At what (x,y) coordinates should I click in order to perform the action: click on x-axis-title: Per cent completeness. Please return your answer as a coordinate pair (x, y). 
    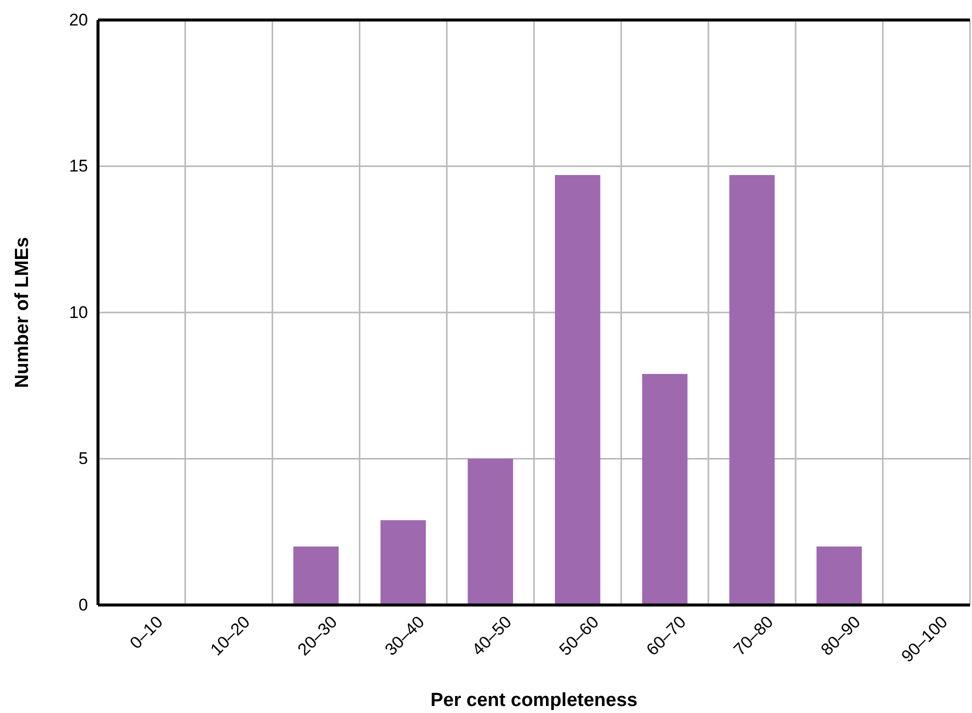
    Looking at the image, I should click on (534, 700).